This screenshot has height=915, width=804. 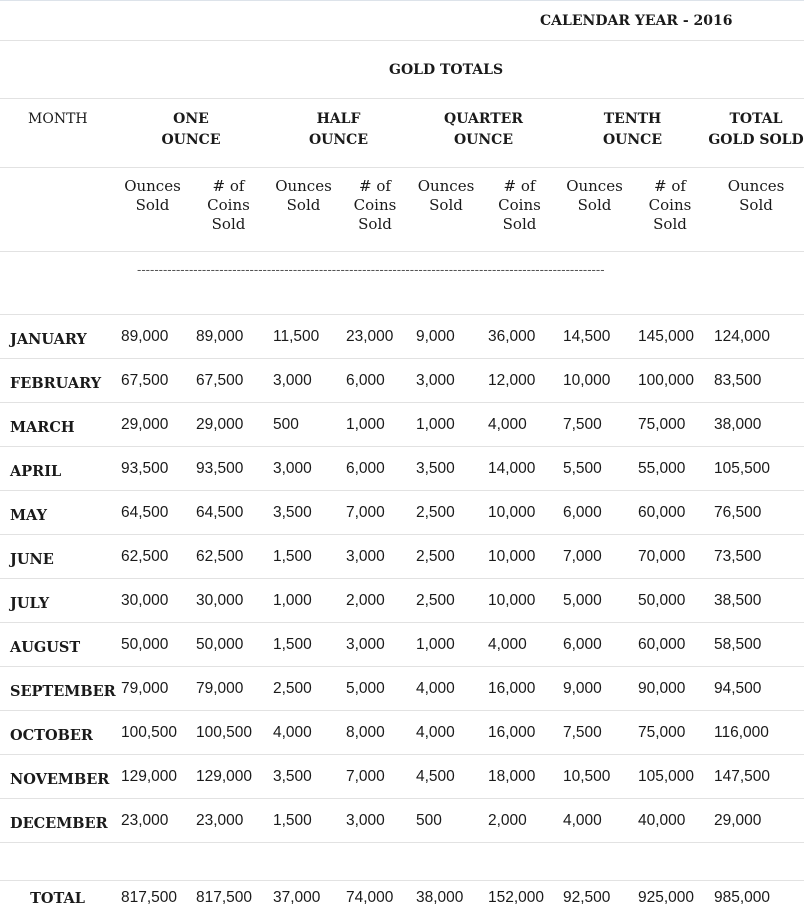 What do you see at coordinates (670, 469) in the screenshot?
I see `value-cell: 55,000` at bounding box center [670, 469].